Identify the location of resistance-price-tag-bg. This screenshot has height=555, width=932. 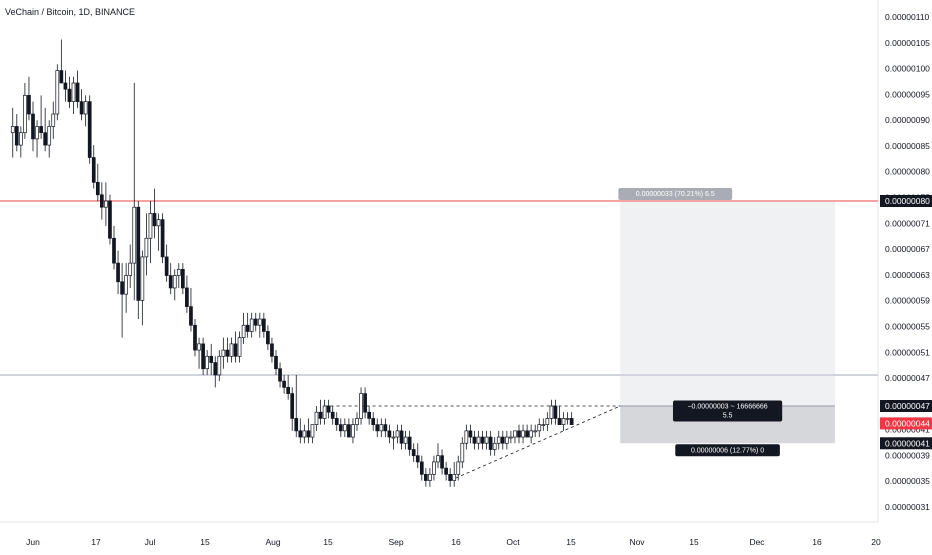
(906, 201).